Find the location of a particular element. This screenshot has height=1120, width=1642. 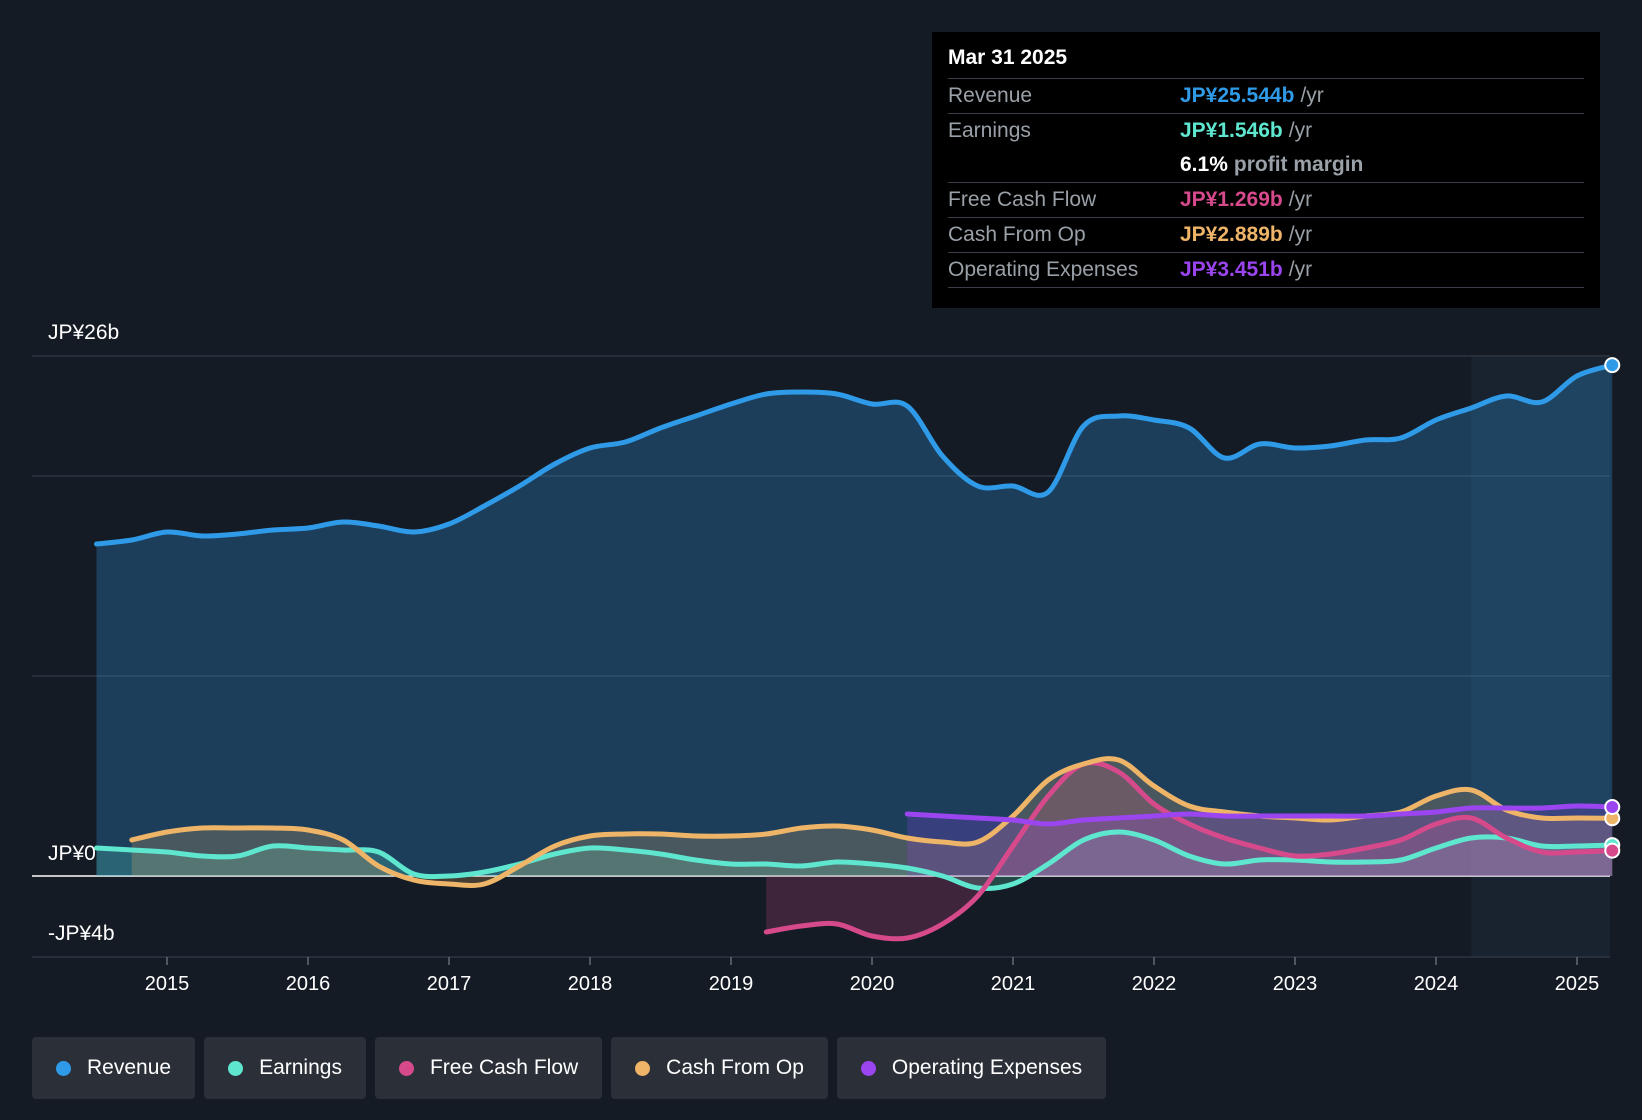

x-tick-label: 2023 is located at coordinates (1295, 984).